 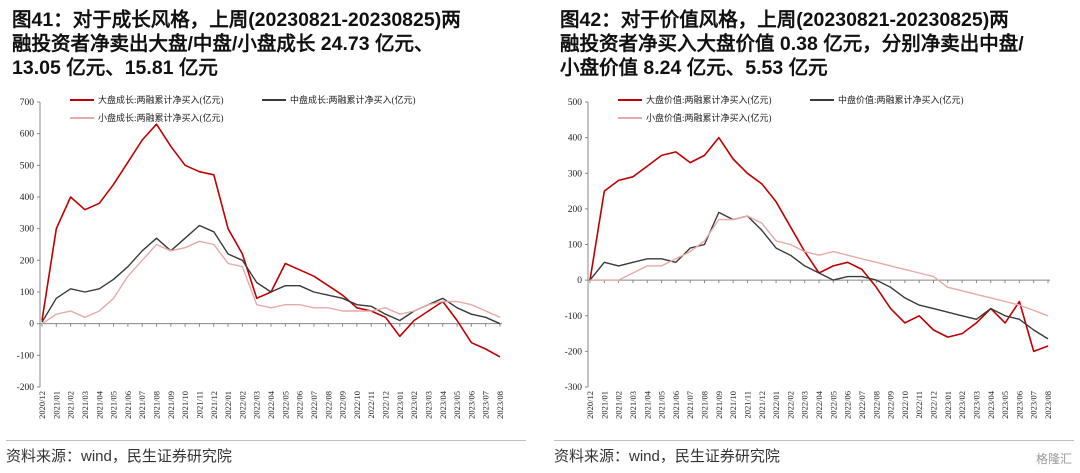 I want to click on y-tick-label: 200, so click(x=575, y=210).